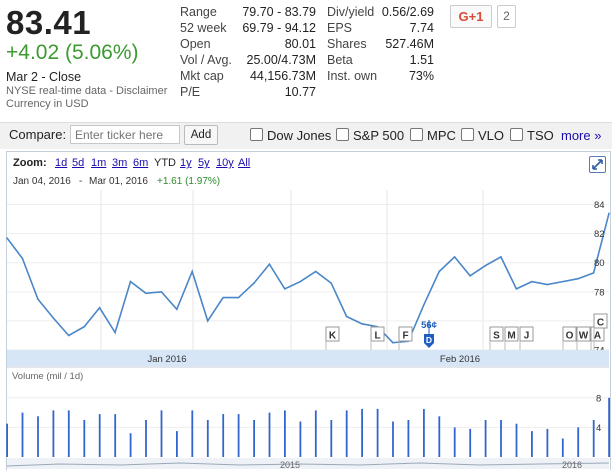 The width and height of the screenshot is (612, 470). I want to click on zoom-1y: 1y, so click(186, 163).